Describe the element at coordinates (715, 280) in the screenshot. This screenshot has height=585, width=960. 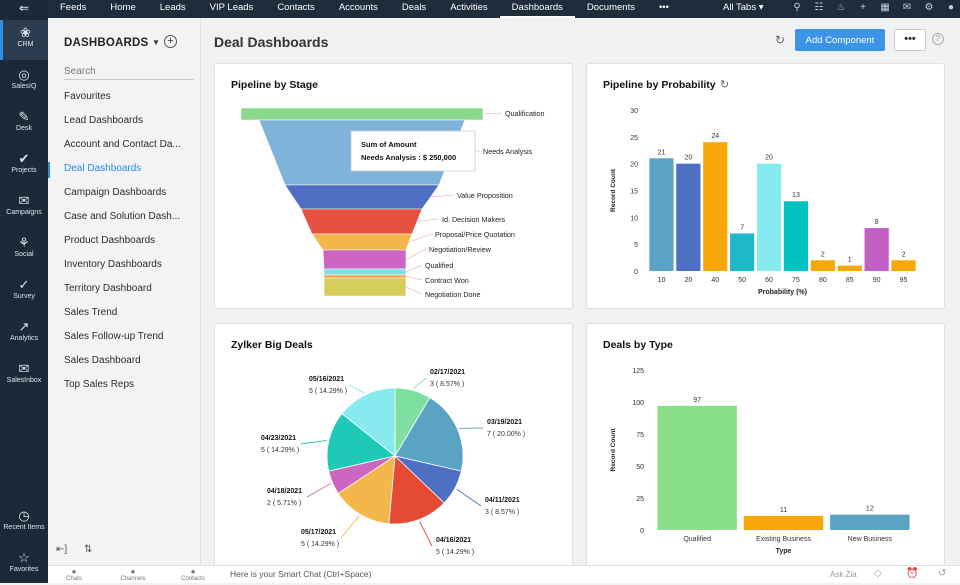
I see `x-tick-label: 40` at that location.